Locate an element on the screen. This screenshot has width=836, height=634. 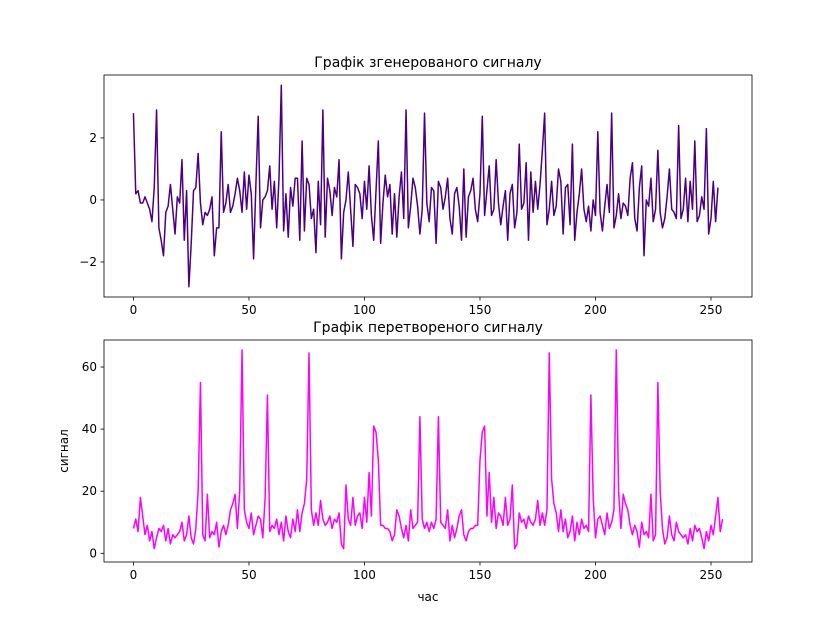
chart-title: Графік перетвореного сигналу is located at coordinates (428, 328).